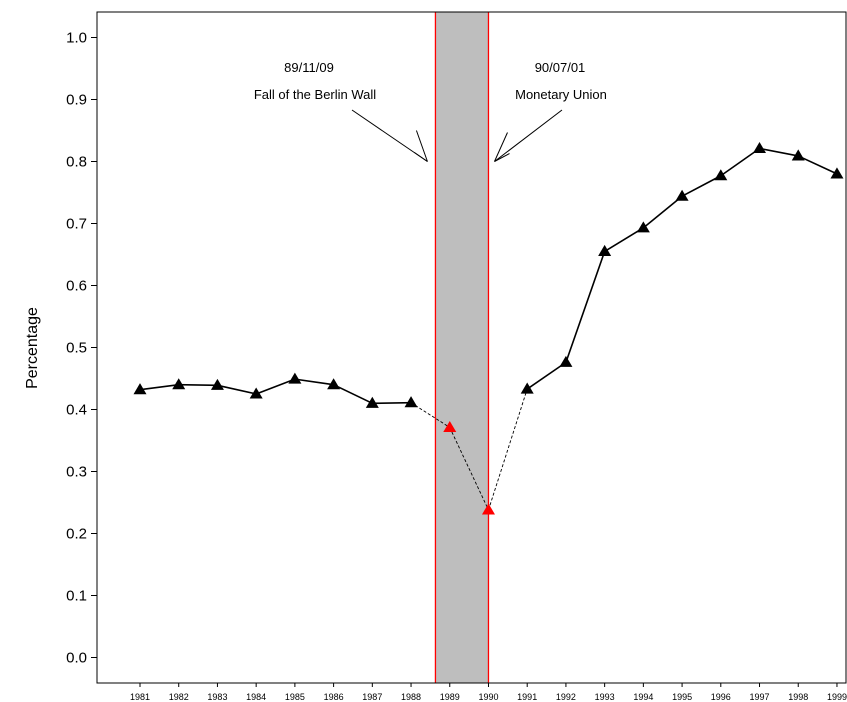 Image resolution: width=847 pixels, height=702 pixels. I want to click on annotation-date-wall: 89/11/09, so click(309, 67).